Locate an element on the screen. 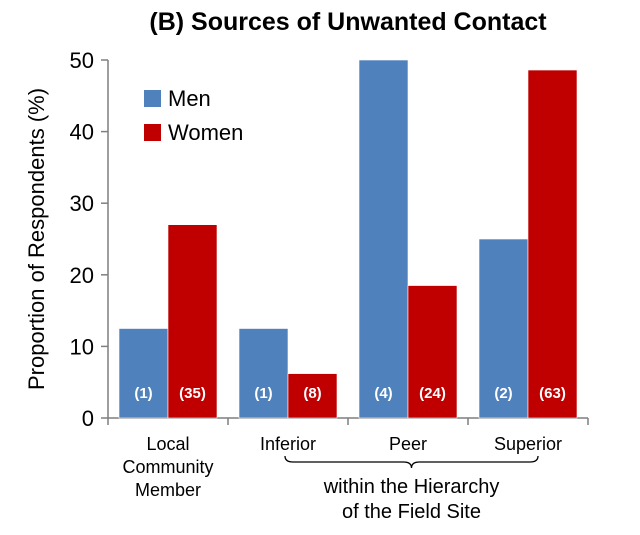 The width and height of the screenshot is (640, 535). group-bracket: within the Hierarchy of the Field Site is located at coordinates (411, 489).